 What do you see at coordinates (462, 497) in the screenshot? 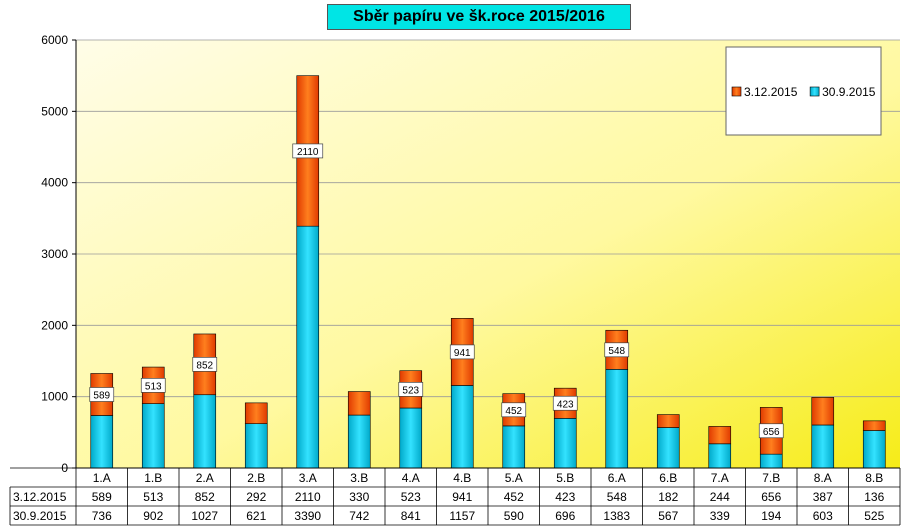
I see `table-cell: 941` at bounding box center [462, 497].